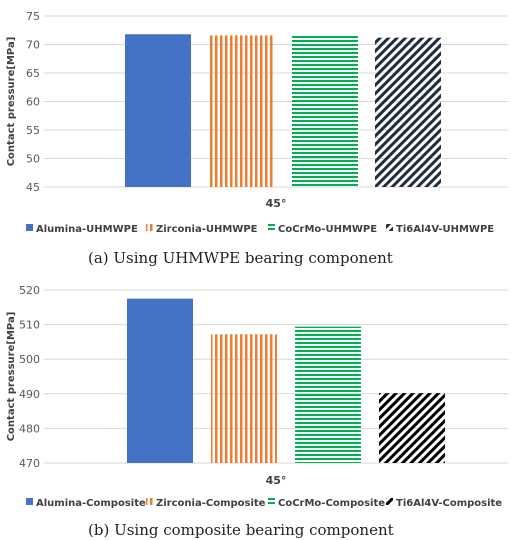 The image size is (511, 540). I want to click on chart-b-y-tick: 520, so click(29, 290).